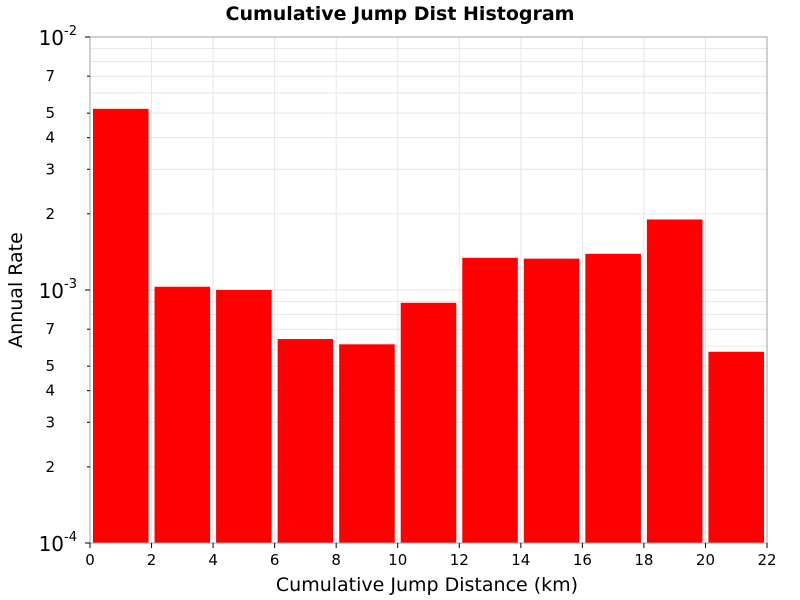  I want to click on x-axis-label: Cumulative Jump Distance (km), so click(427, 585).